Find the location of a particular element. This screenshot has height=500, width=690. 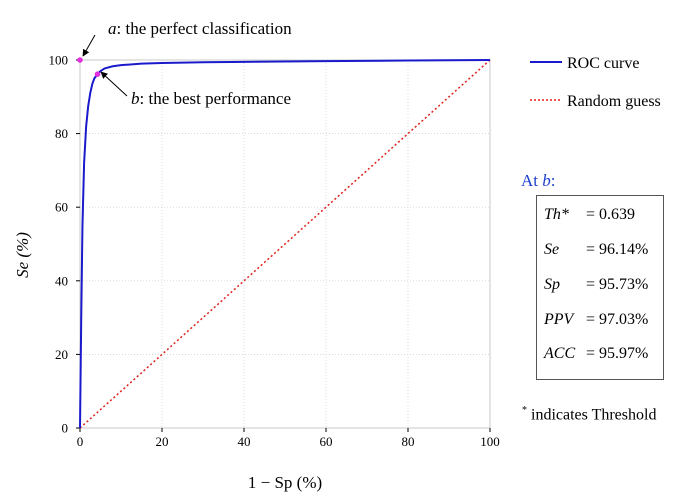

metric-se: Se = 96.14% is located at coordinates (596, 250).